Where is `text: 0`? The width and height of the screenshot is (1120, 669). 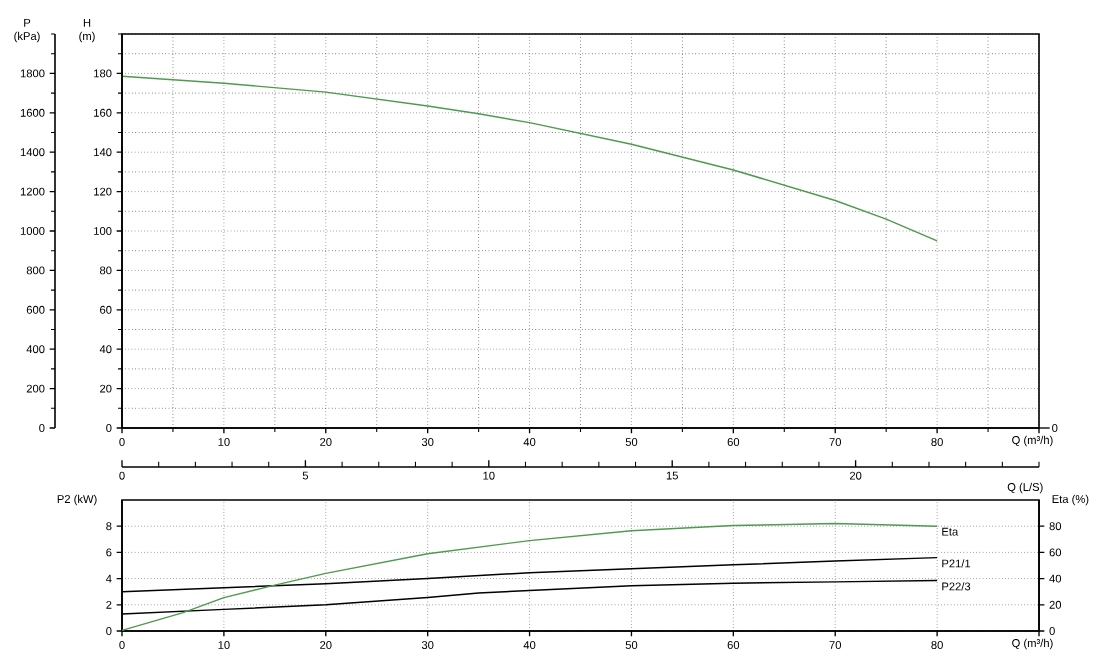 text: 0 is located at coordinates (1055, 428).